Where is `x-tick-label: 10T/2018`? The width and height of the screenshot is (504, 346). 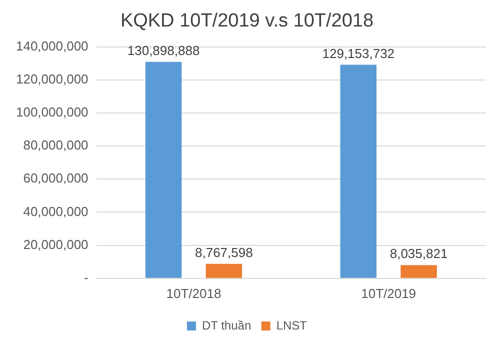 x-tick-label: 10T/2018 is located at coordinates (194, 293).